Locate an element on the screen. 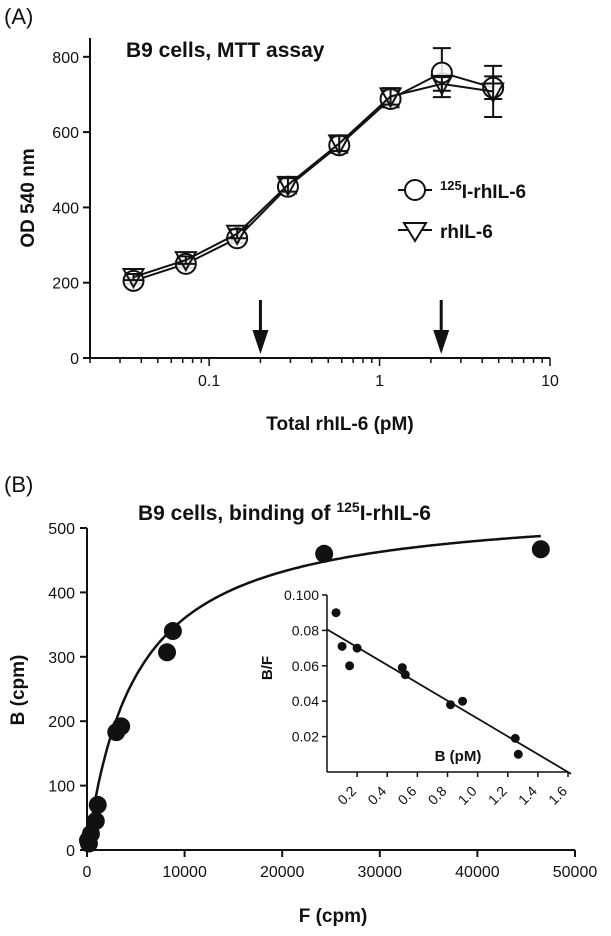 The width and height of the screenshot is (611, 936). legend-entry-125i-rhil6: 125I-rhIL-6 is located at coordinates (462, 190).